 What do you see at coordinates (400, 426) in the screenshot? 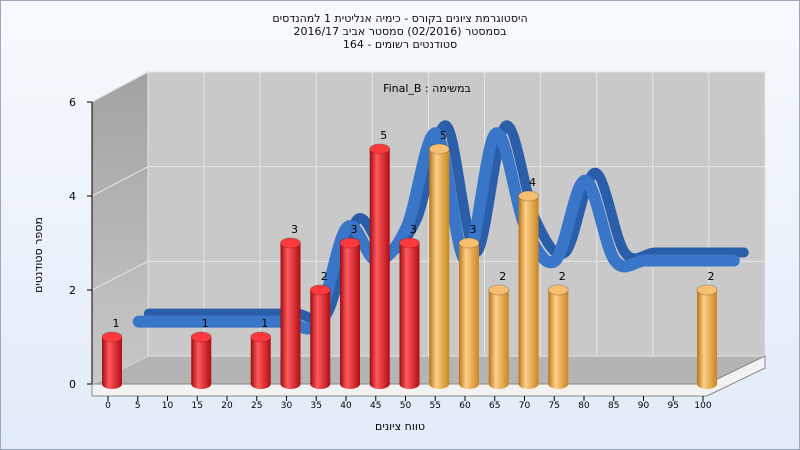
I see `x-axis-label: טווח ציונים` at bounding box center [400, 426].